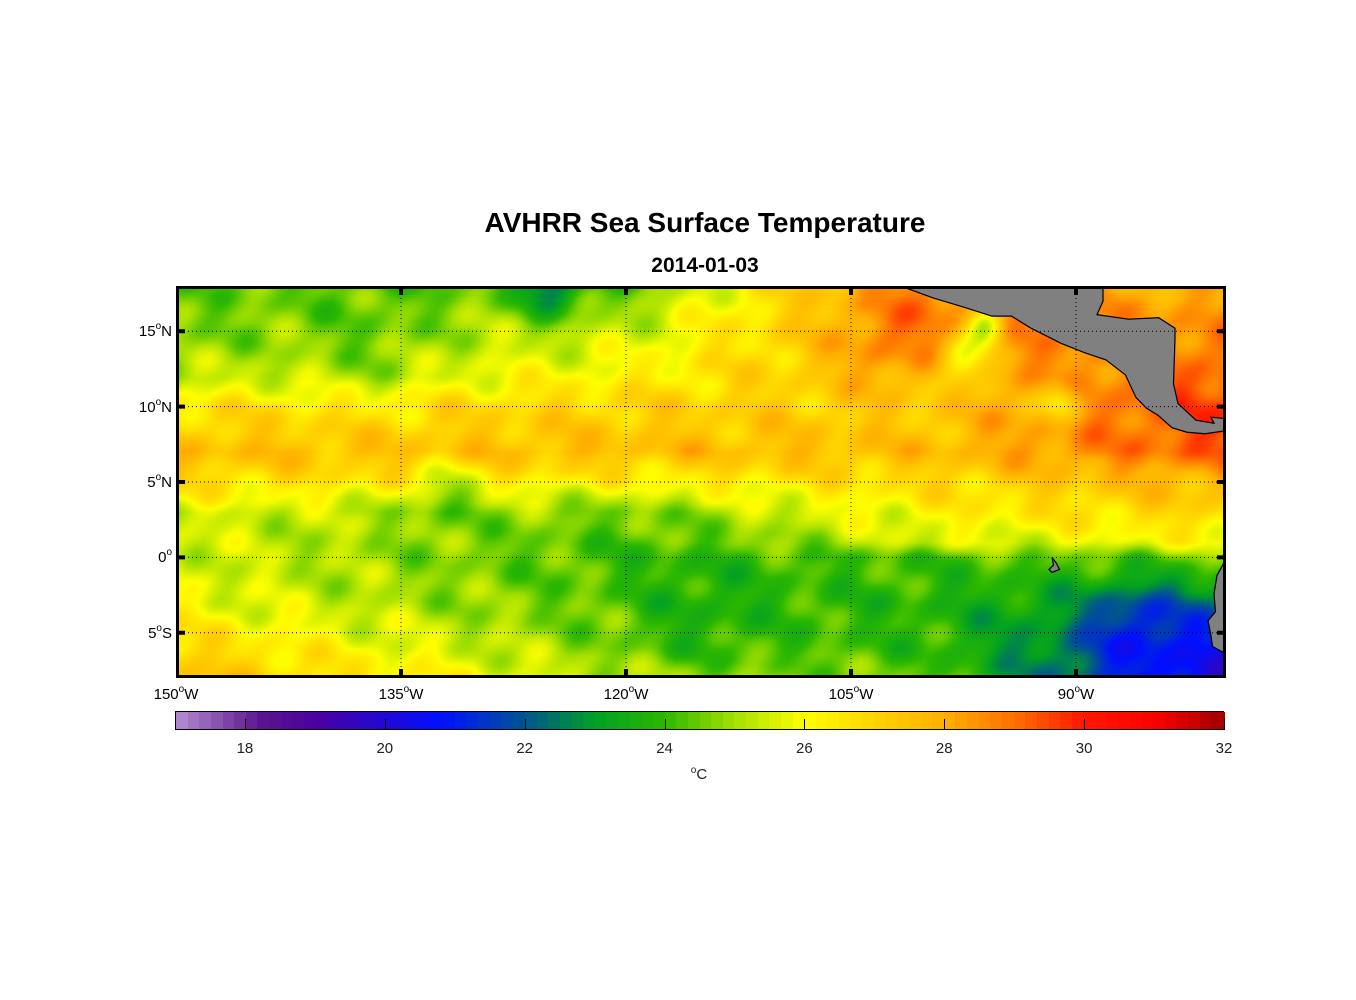  Describe the element at coordinates (1224, 748) in the screenshot. I see `colorbar-tick-label: 32` at that location.